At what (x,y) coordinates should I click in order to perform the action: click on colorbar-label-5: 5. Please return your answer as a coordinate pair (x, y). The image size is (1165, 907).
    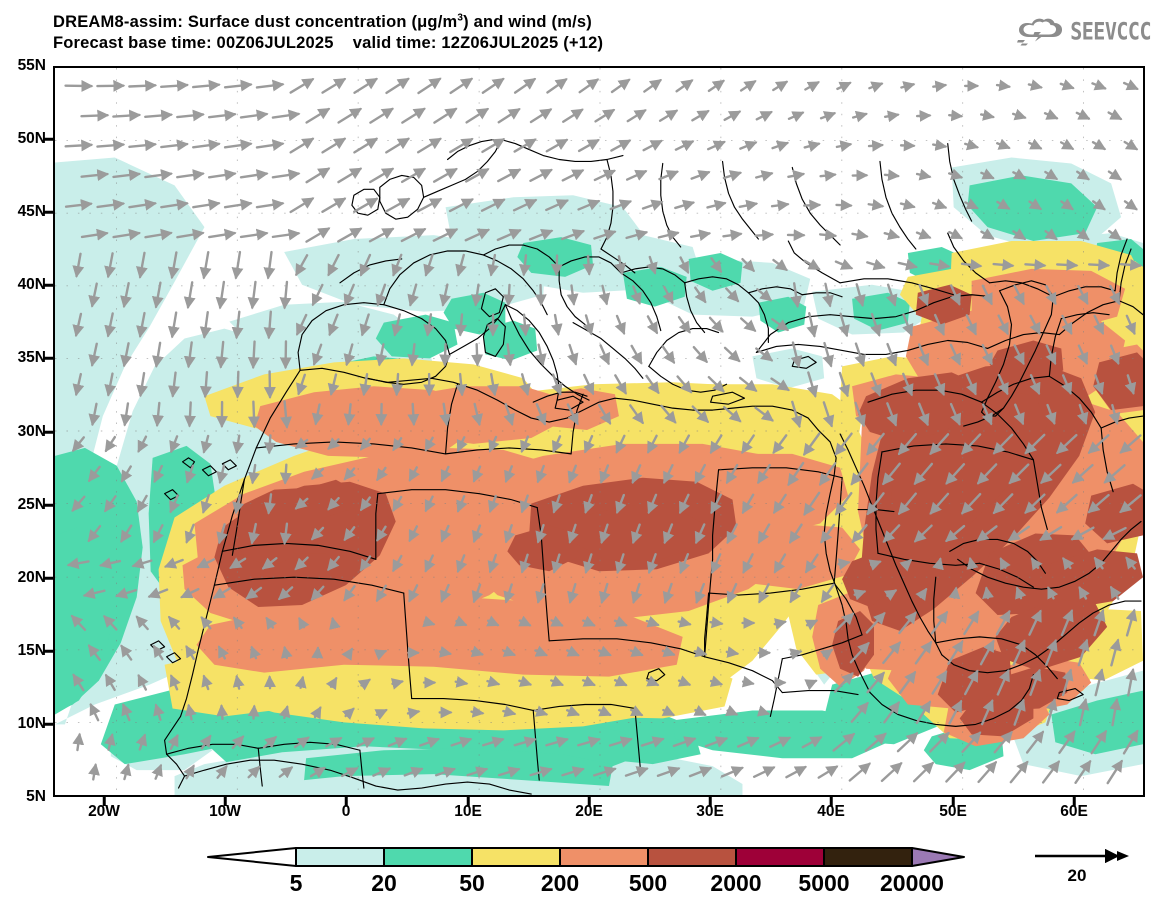
    Looking at the image, I should click on (296, 883).